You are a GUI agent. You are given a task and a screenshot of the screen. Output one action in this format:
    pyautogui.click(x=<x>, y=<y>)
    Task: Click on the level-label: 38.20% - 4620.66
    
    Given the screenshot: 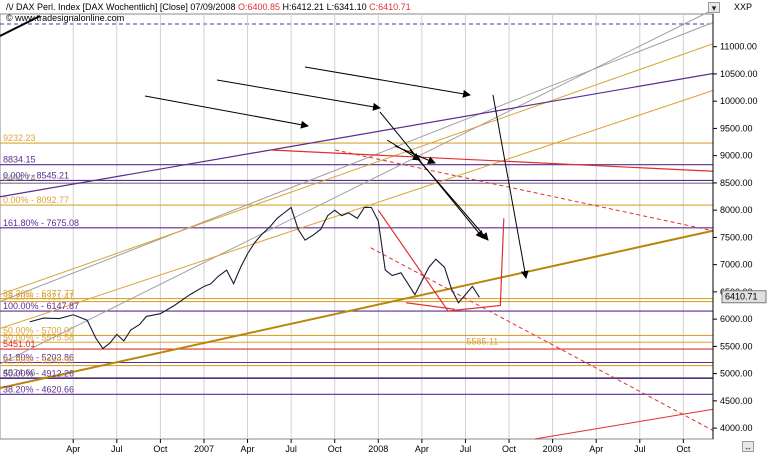 What is the action you would take?
    pyautogui.click(x=38, y=389)
    